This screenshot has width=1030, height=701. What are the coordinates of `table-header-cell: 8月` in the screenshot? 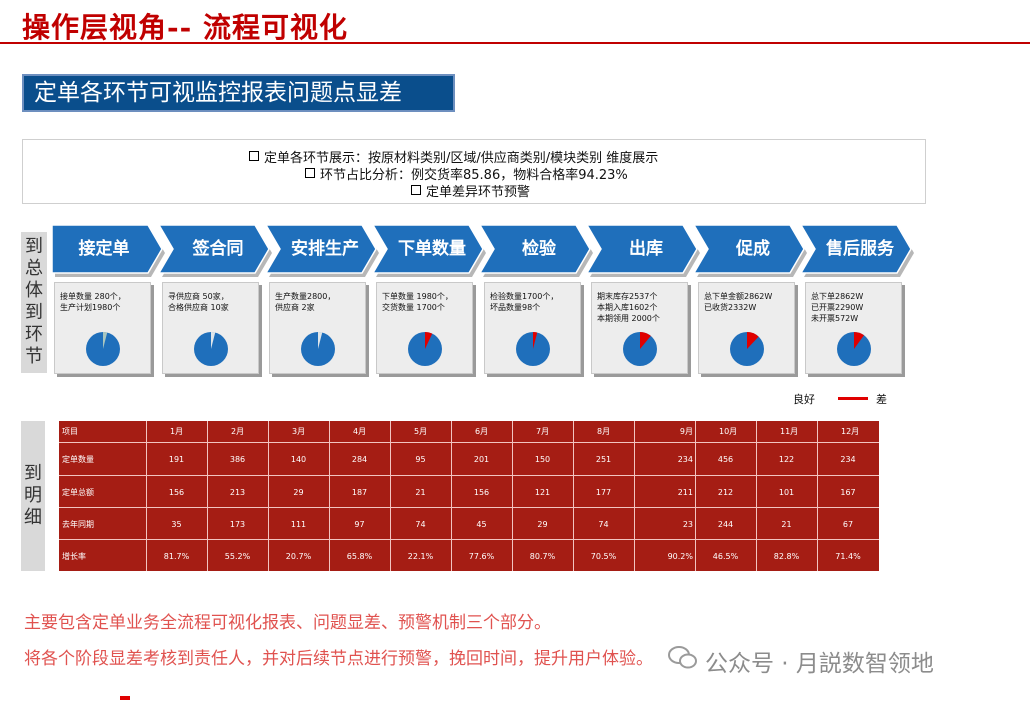 It's located at (604, 431).